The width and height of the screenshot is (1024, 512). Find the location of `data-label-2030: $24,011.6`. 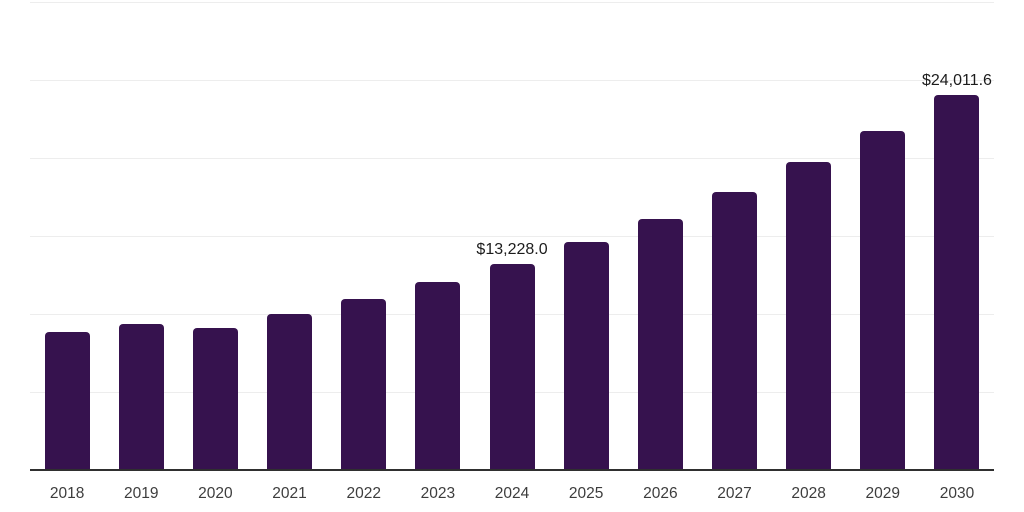

data-label-2030: $24,011.6 is located at coordinates (956, 81).